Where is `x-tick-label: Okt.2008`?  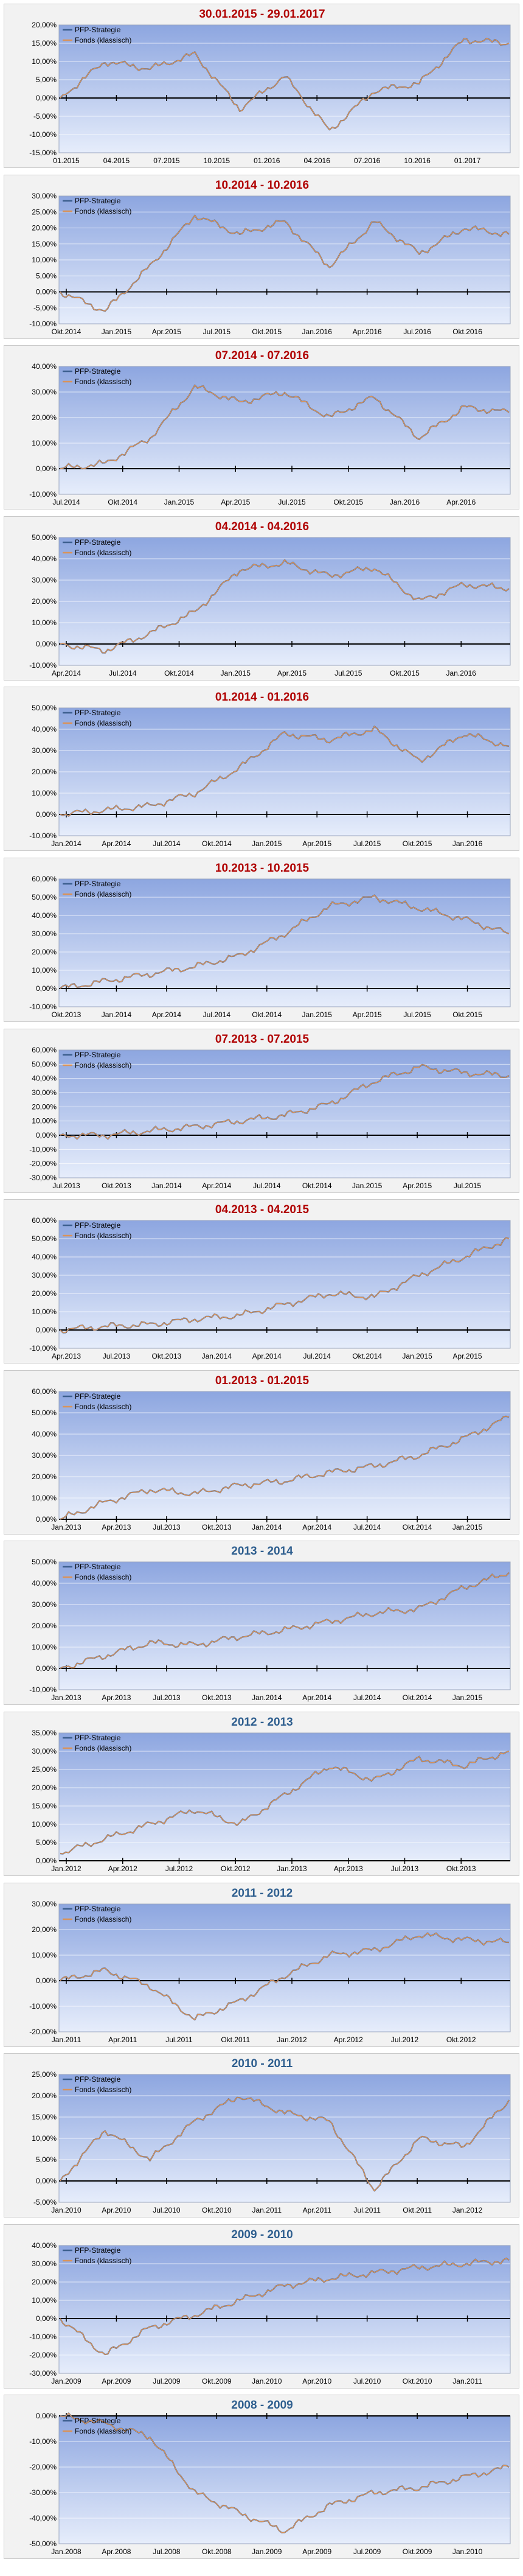
x-tick-label: Okt.2008 is located at coordinates (217, 2551).